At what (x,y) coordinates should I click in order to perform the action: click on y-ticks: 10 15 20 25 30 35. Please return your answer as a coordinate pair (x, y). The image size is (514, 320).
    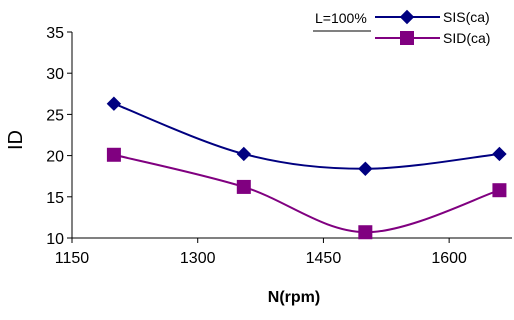
    Looking at the image, I should click on (59, 136).